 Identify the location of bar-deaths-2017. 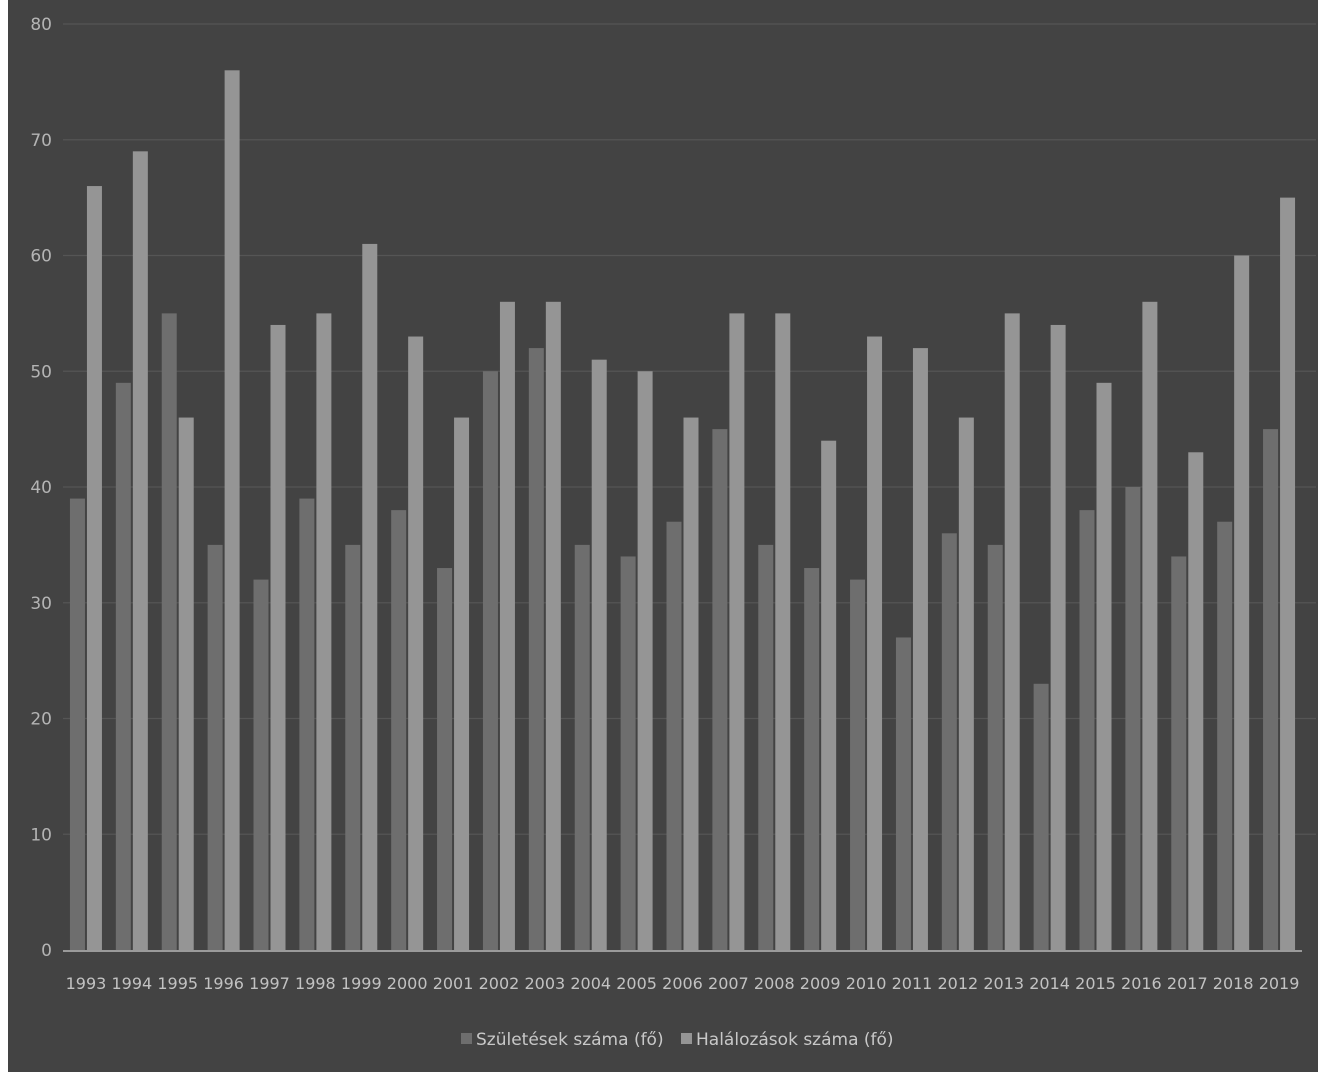
(1196, 701).